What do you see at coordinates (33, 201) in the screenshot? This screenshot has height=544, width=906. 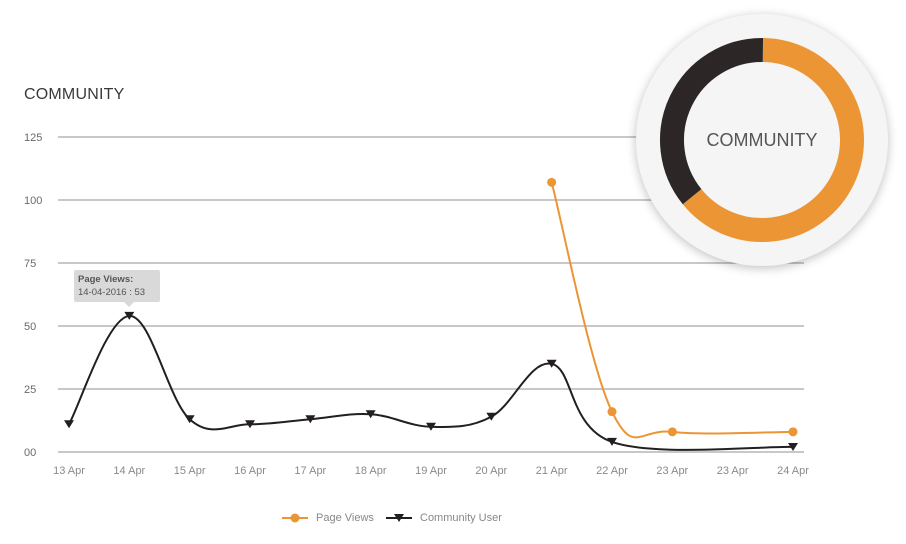 I see `y-tick-label: 100` at bounding box center [33, 201].